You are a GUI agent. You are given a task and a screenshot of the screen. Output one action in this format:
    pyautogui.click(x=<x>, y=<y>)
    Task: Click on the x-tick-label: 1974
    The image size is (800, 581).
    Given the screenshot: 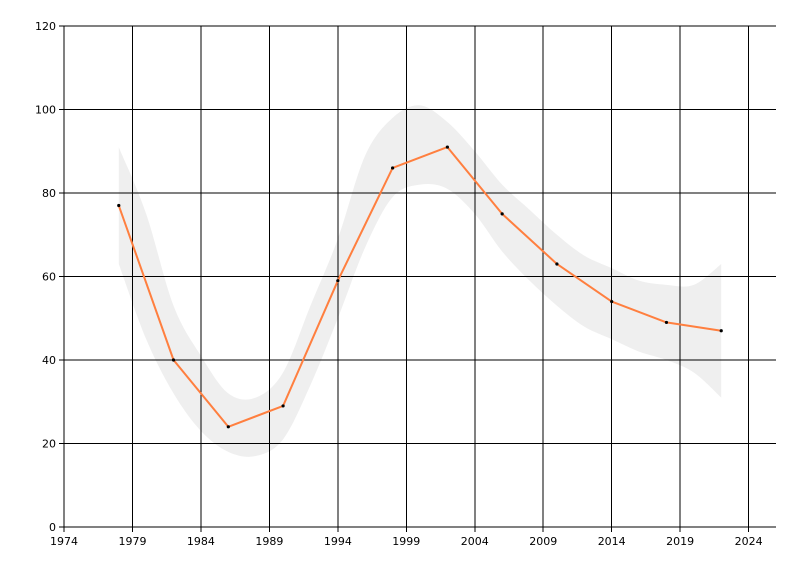 What is the action you would take?
    pyautogui.click(x=64, y=541)
    